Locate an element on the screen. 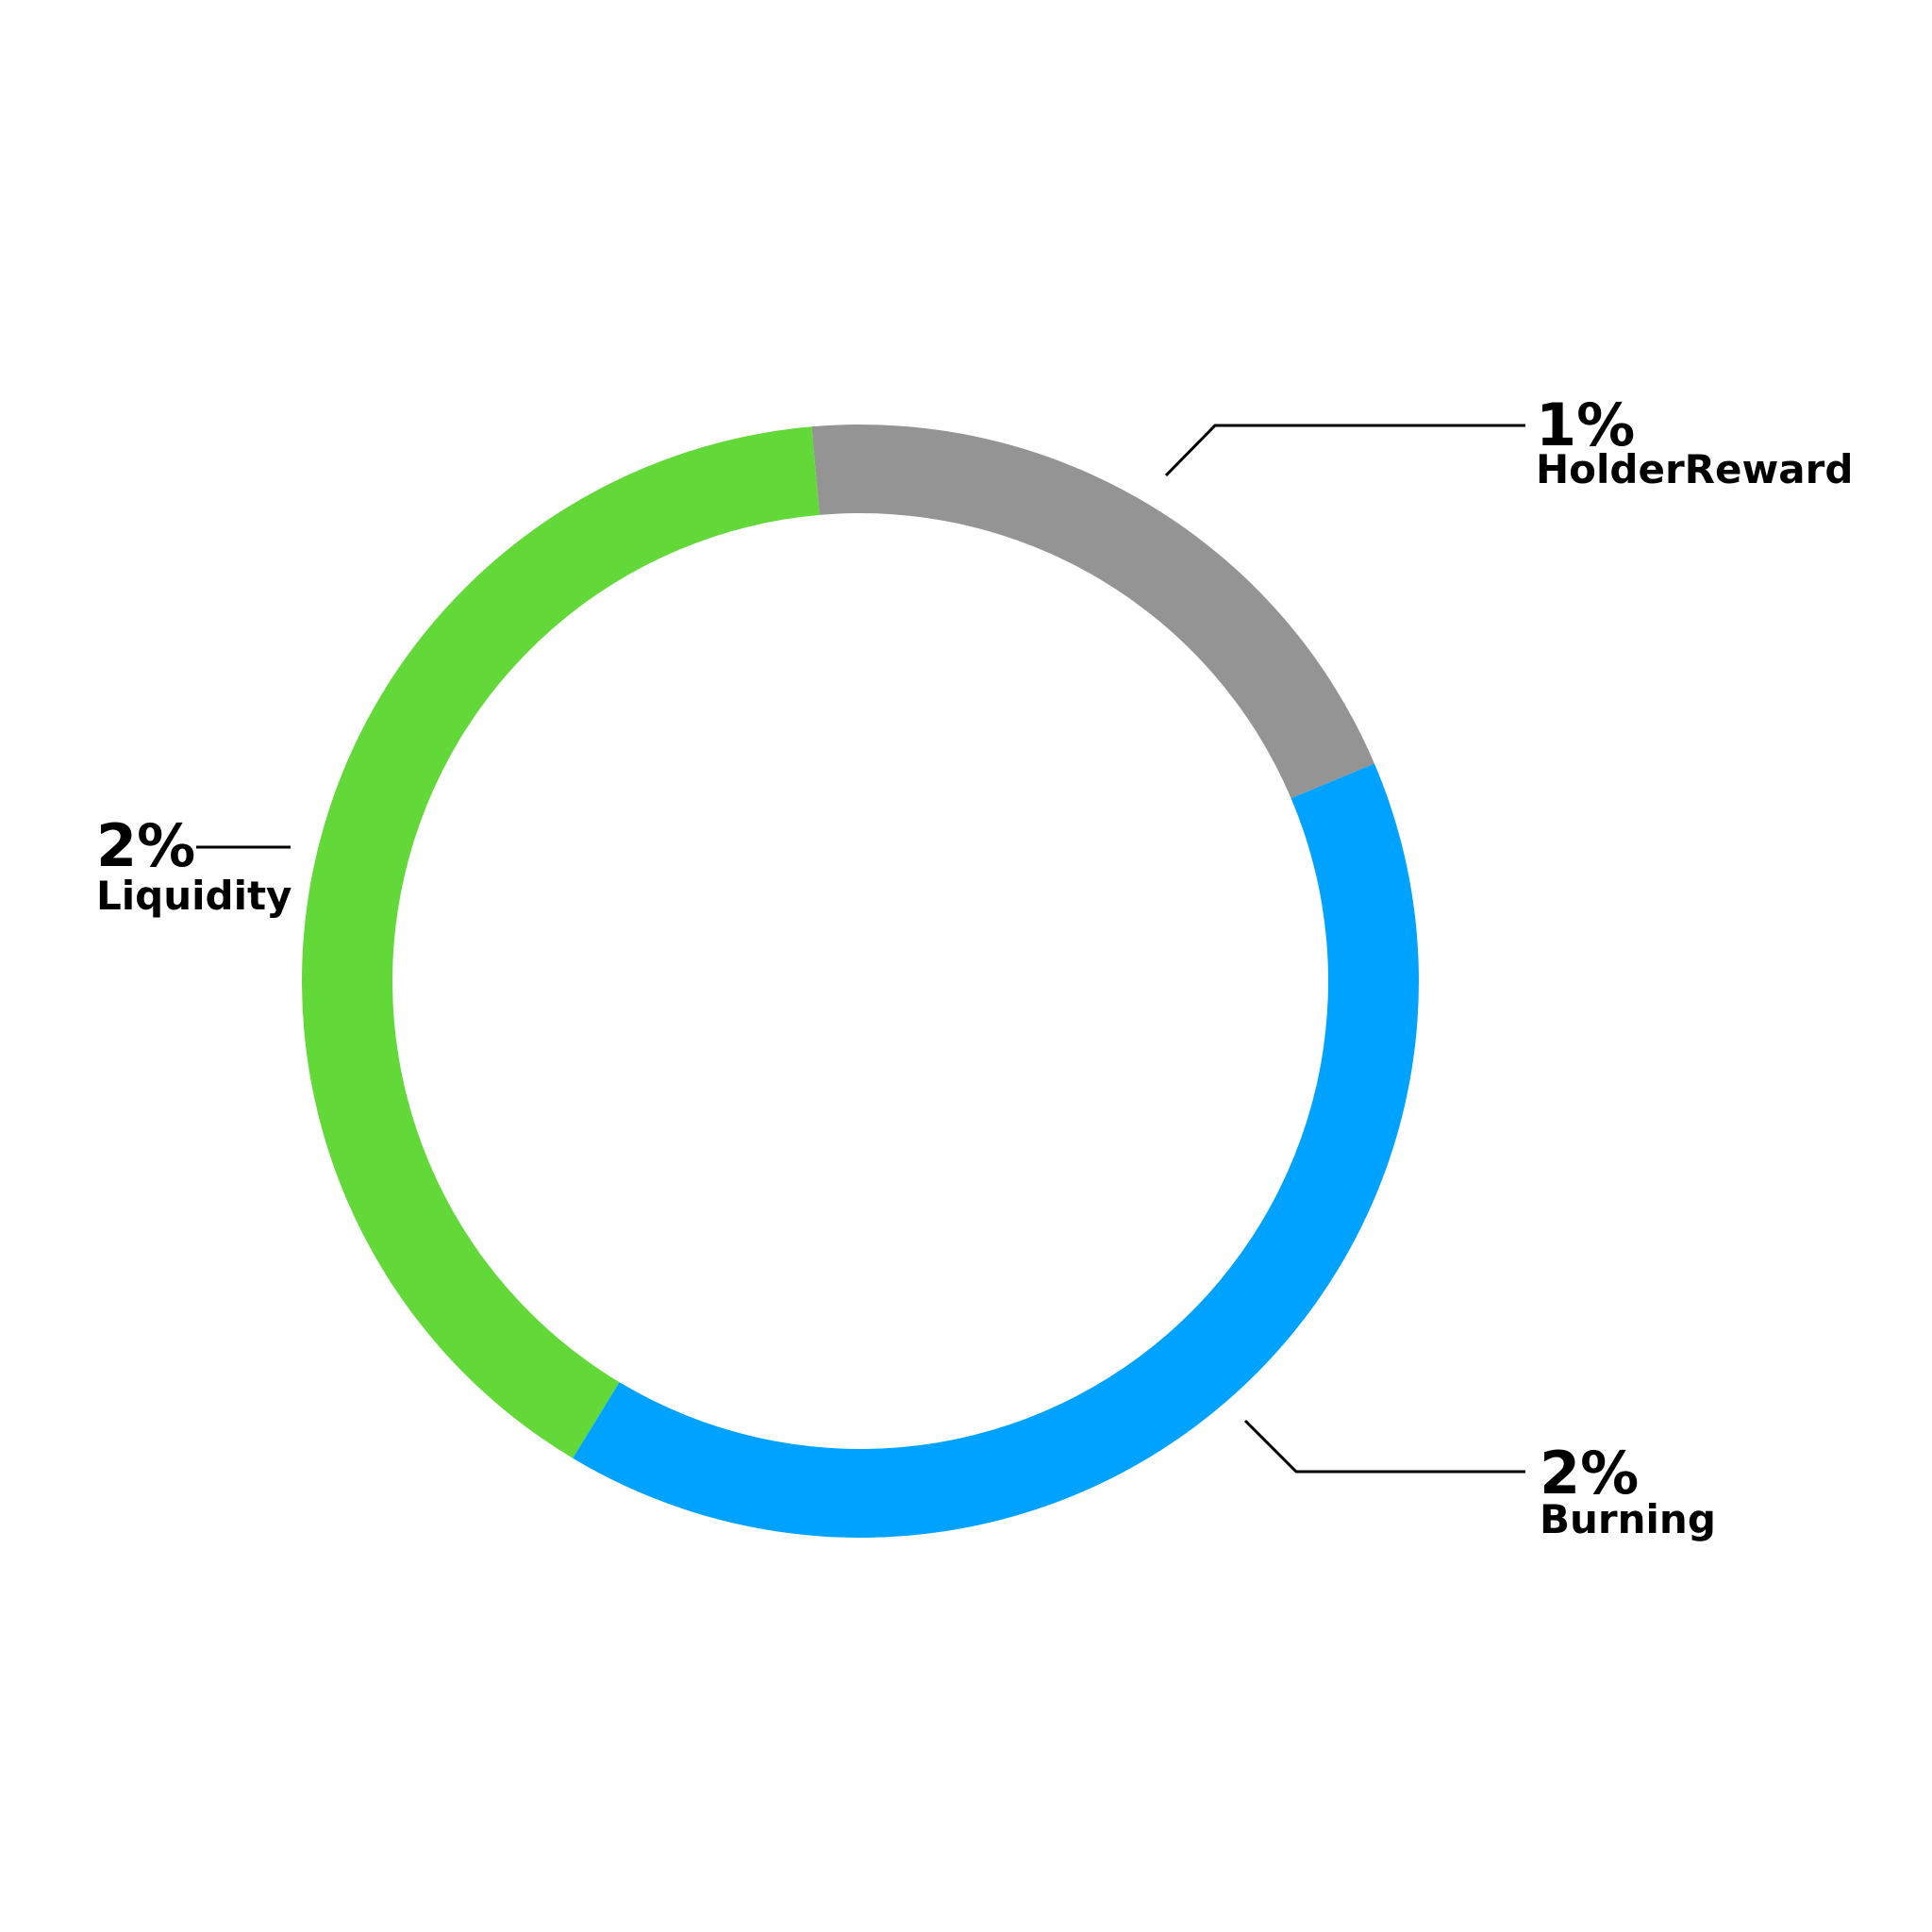  slice-value-burning: 2% is located at coordinates (1589, 1473).